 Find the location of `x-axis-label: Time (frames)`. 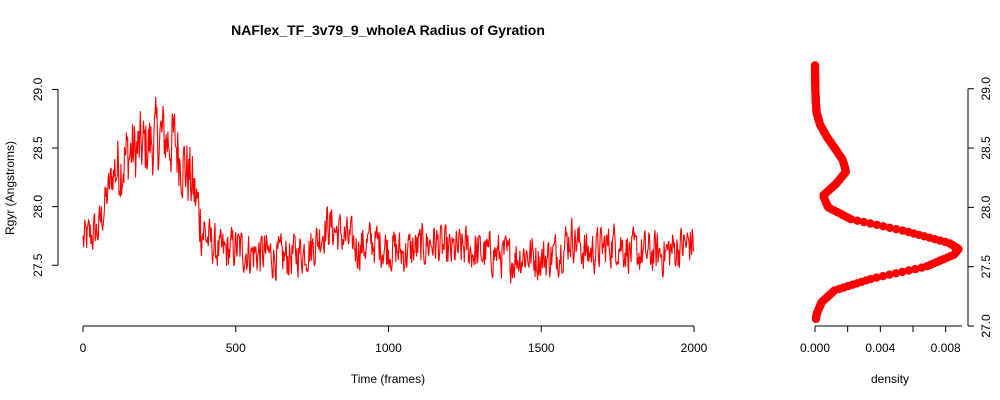

x-axis-label: Time (frames) is located at coordinates (388, 379).